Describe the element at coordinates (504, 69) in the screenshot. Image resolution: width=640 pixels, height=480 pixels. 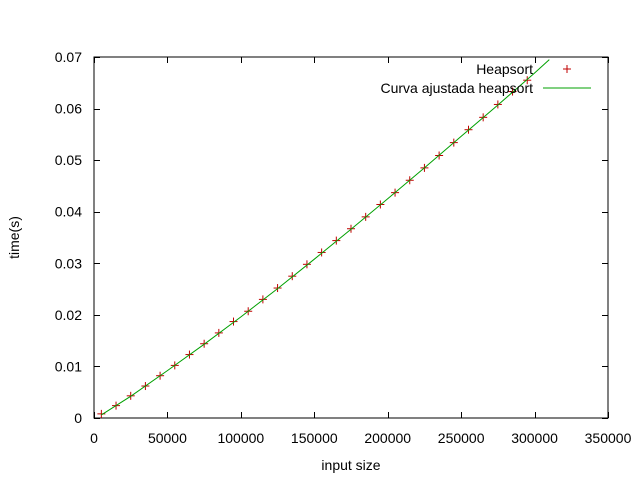
I see `legend-entry-label: Heapsort` at that location.